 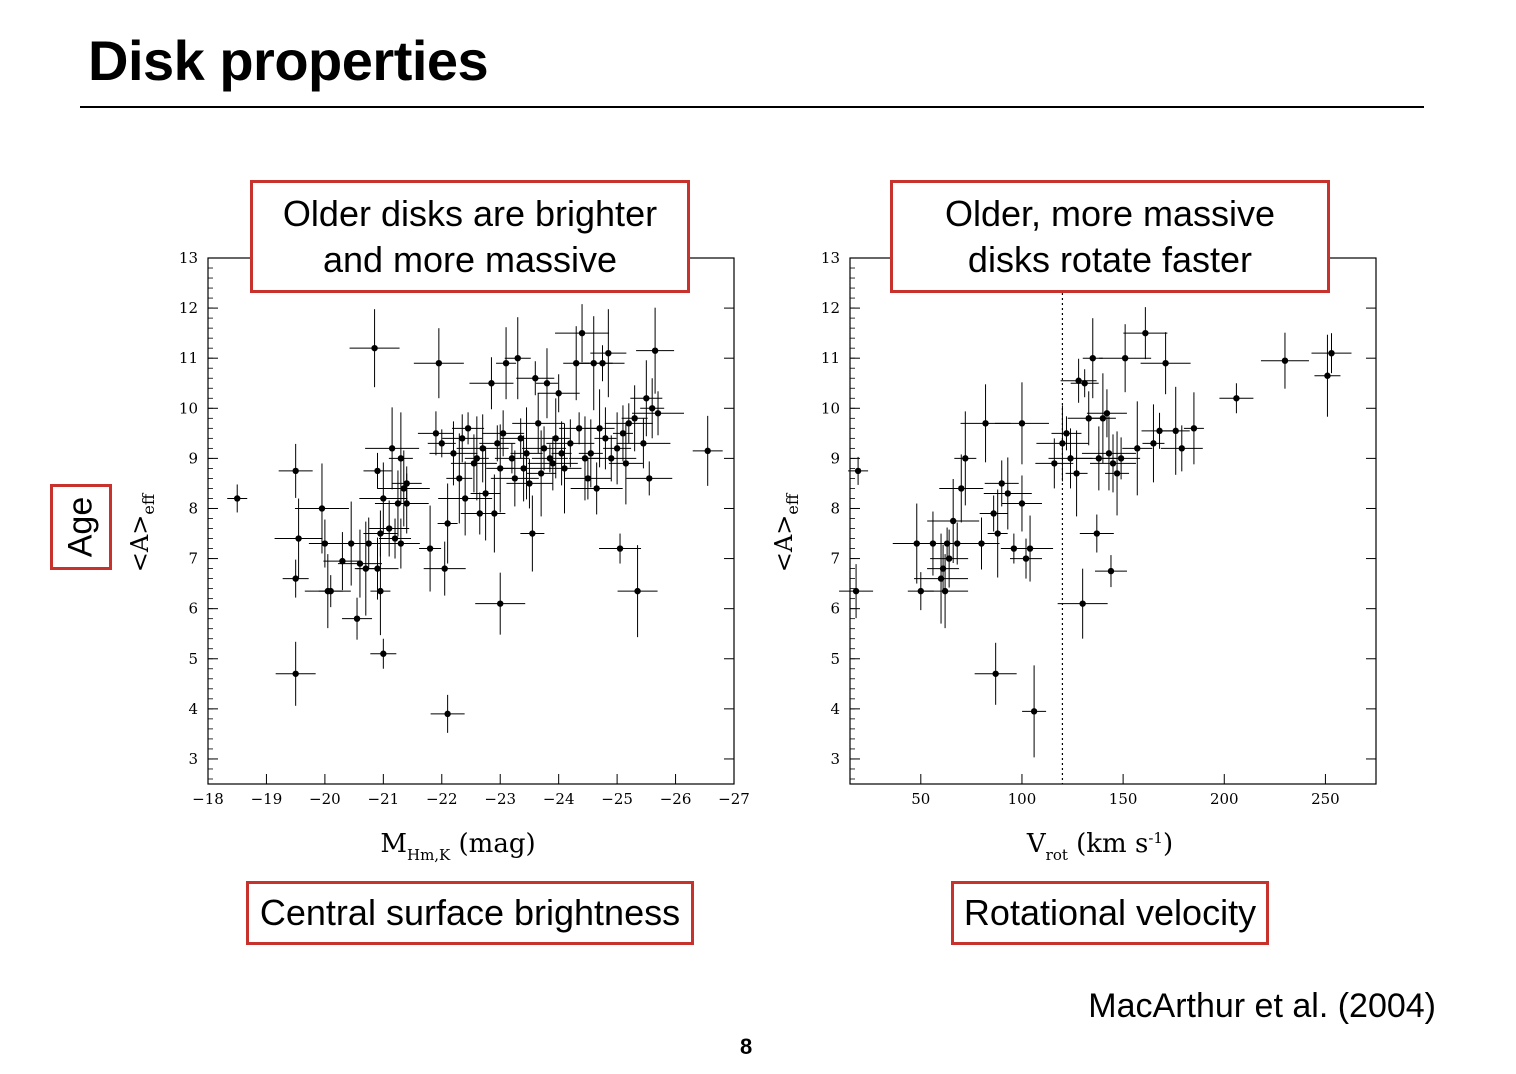 What do you see at coordinates (752, 107) in the screenshot?
I see `title-divider` at bounding box center [752, 107].